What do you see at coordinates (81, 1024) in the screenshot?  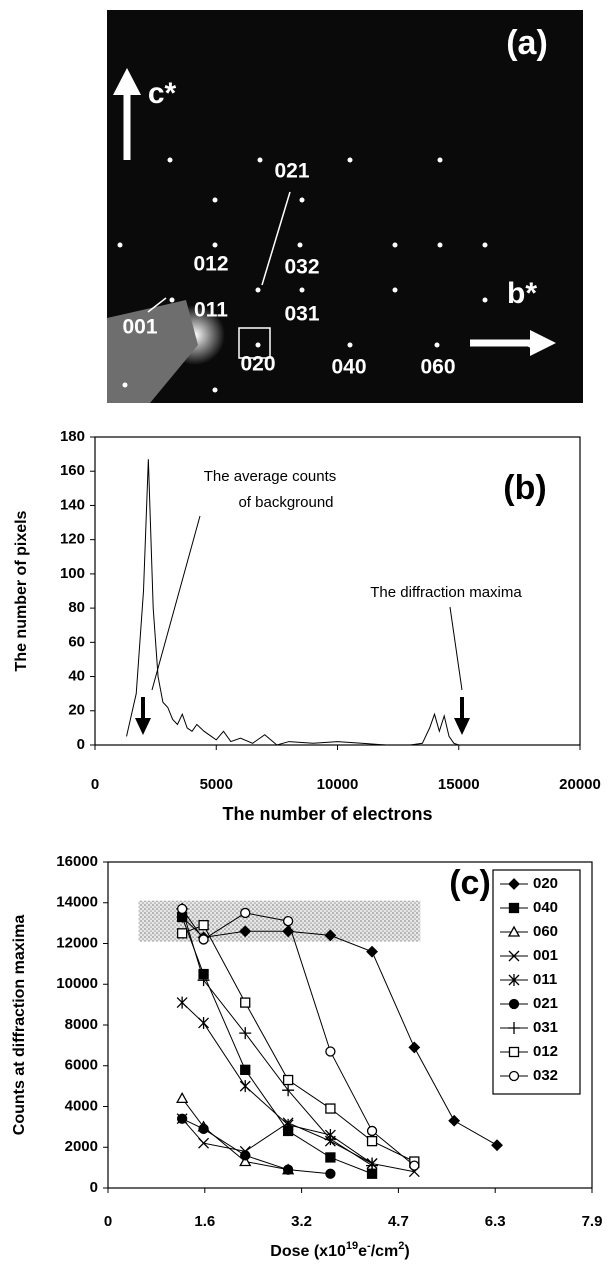 I see `y-tick-label: 8000` at bounding box center [81, 1024].